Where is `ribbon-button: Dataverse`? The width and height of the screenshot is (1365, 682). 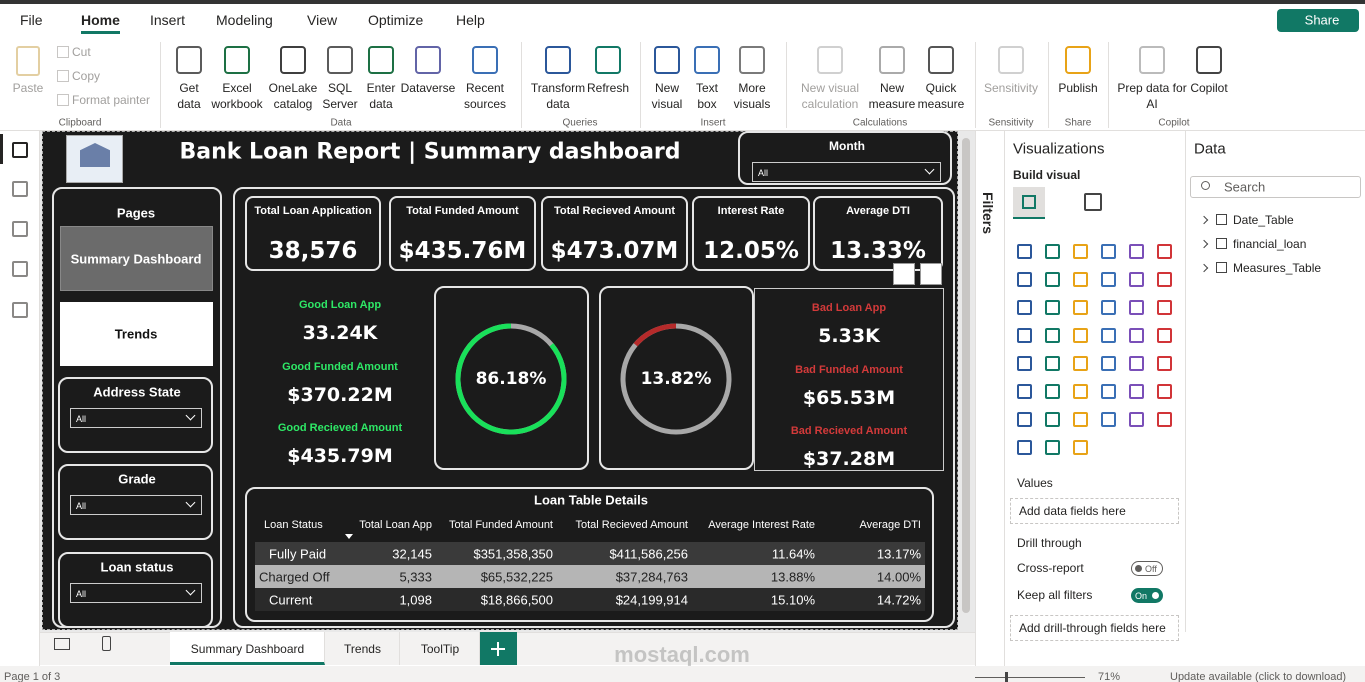
ribbon-button: Dataverse is located at coordinates (428, 88).